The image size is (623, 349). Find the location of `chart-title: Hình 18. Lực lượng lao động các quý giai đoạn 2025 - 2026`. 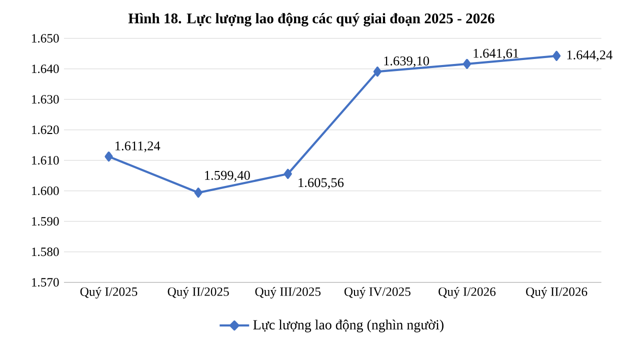

chart-title: Hình 18. Lực lượng lao động các quý giai đoạn 2025 - 2026 is located at coordinates (311, 19).